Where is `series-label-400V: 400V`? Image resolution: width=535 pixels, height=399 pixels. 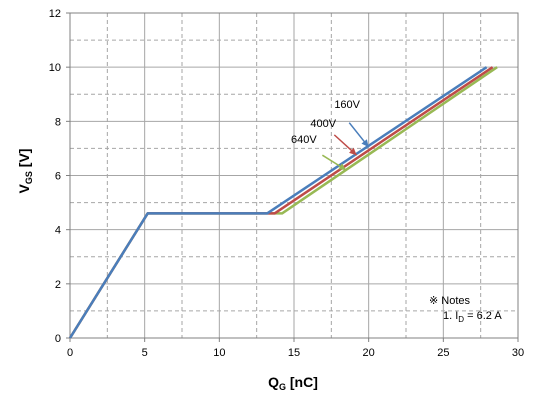
series-label-400V: 400V is located at coordinates (323, 124).